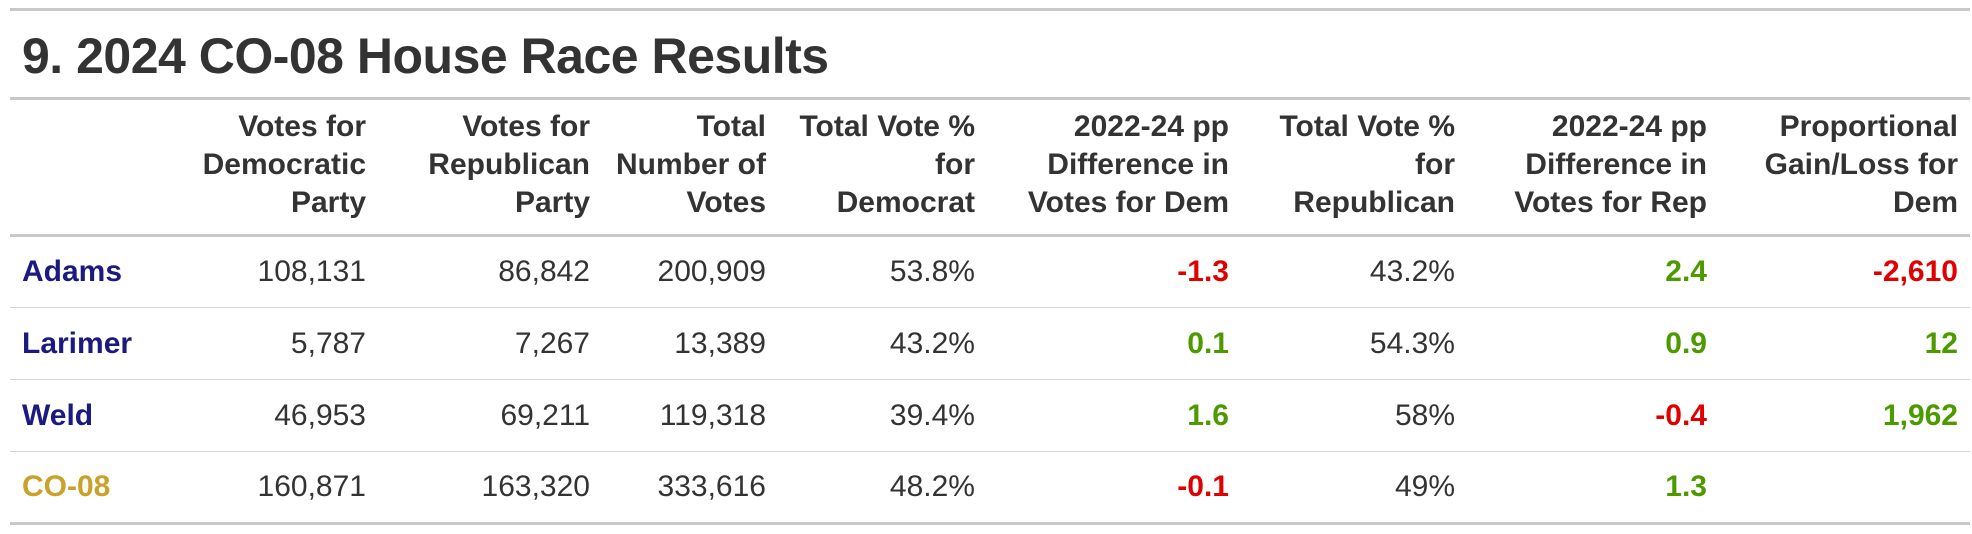  I want to click on cell-rep-pct: 54.3%, so click(1412, 343).